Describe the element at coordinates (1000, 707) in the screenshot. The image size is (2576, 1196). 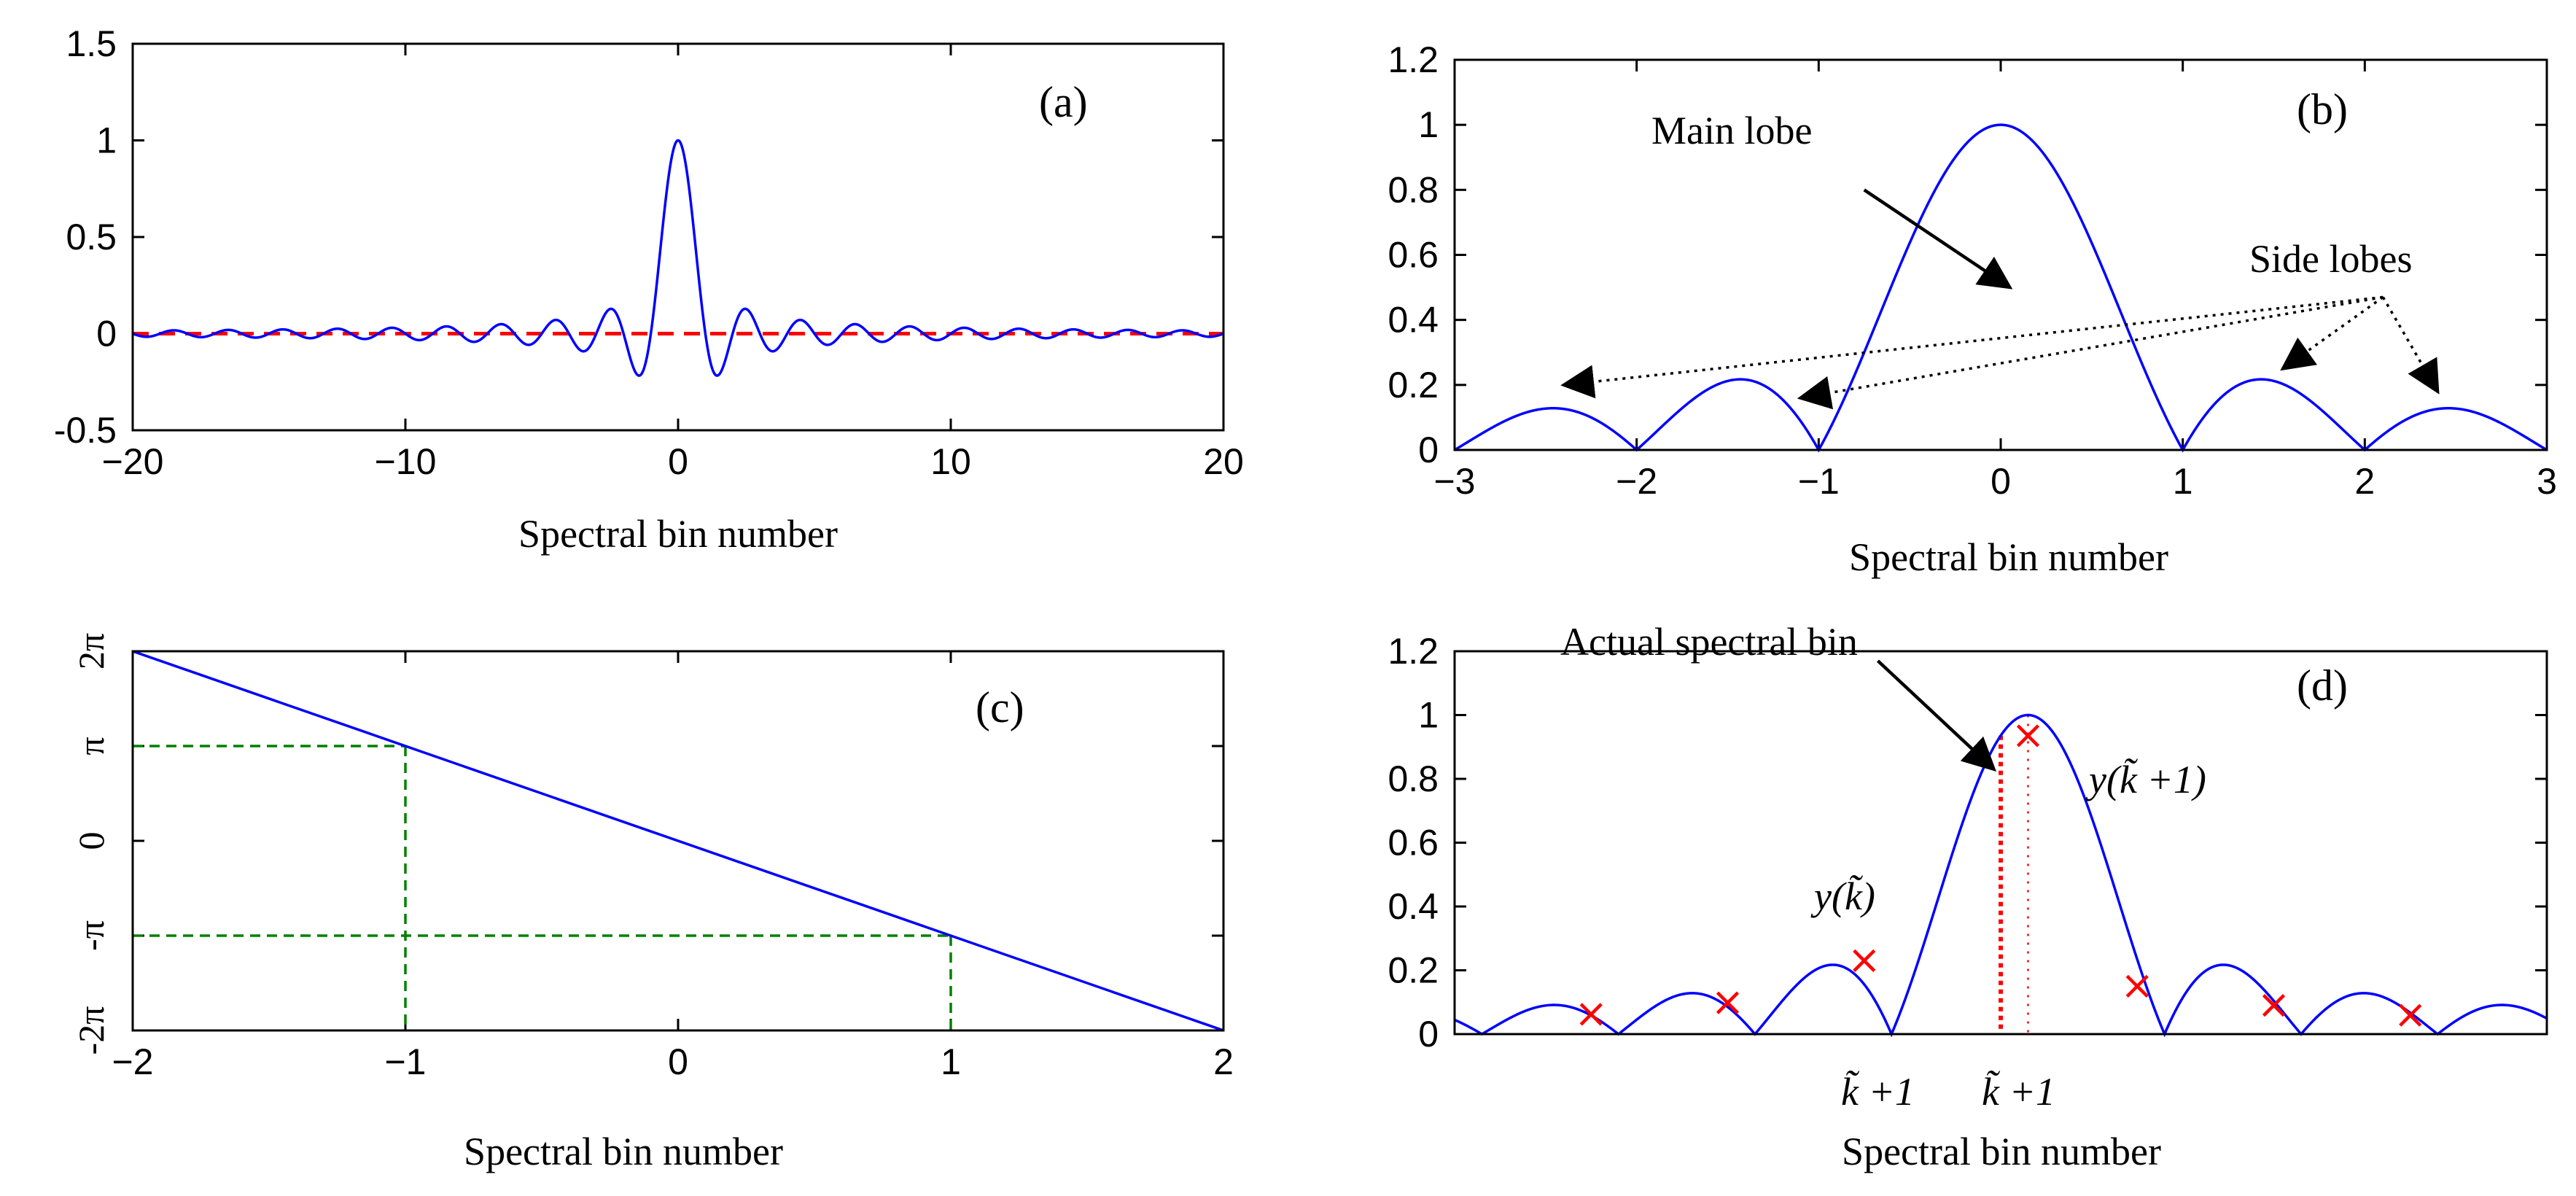
I see `panel-c-label: (c)` at that location.